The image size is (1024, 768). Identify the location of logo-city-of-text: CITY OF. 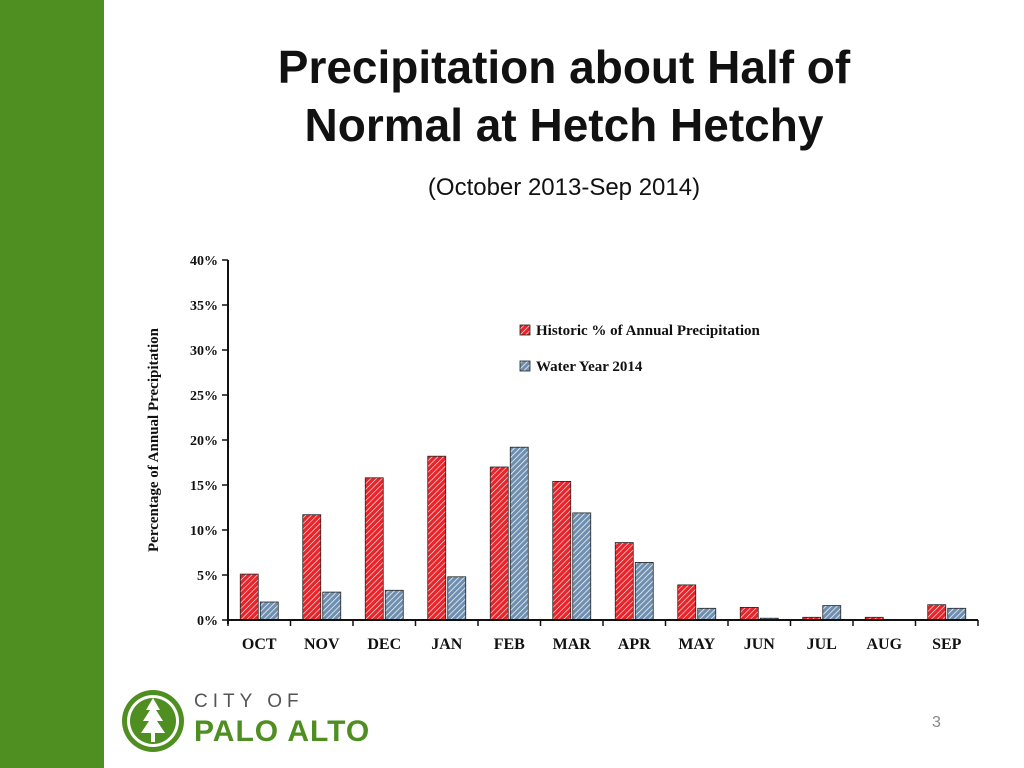
(249, 701).